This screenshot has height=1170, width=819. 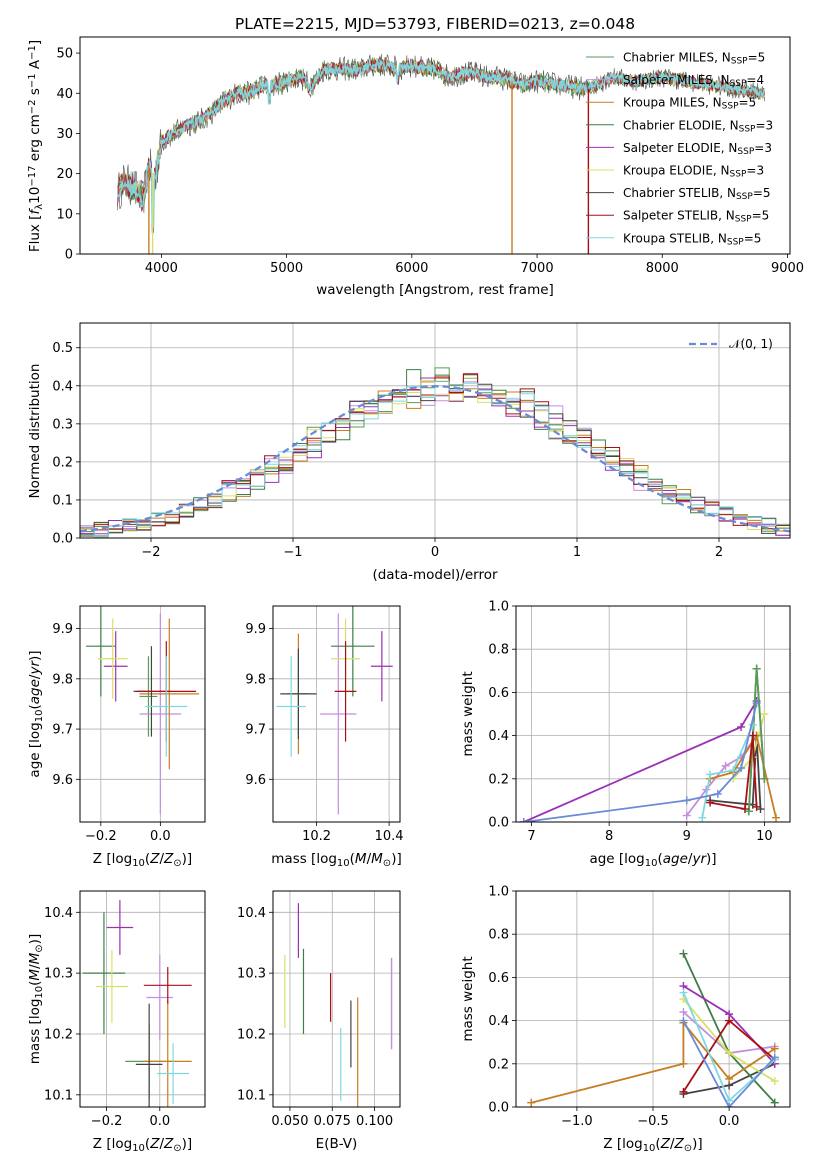 What do you see at coordinates (689, 104) in the screenshot?
I see `legend-entry: Kroupa MILES, NSSP=5` at bounding box center [689, 104].